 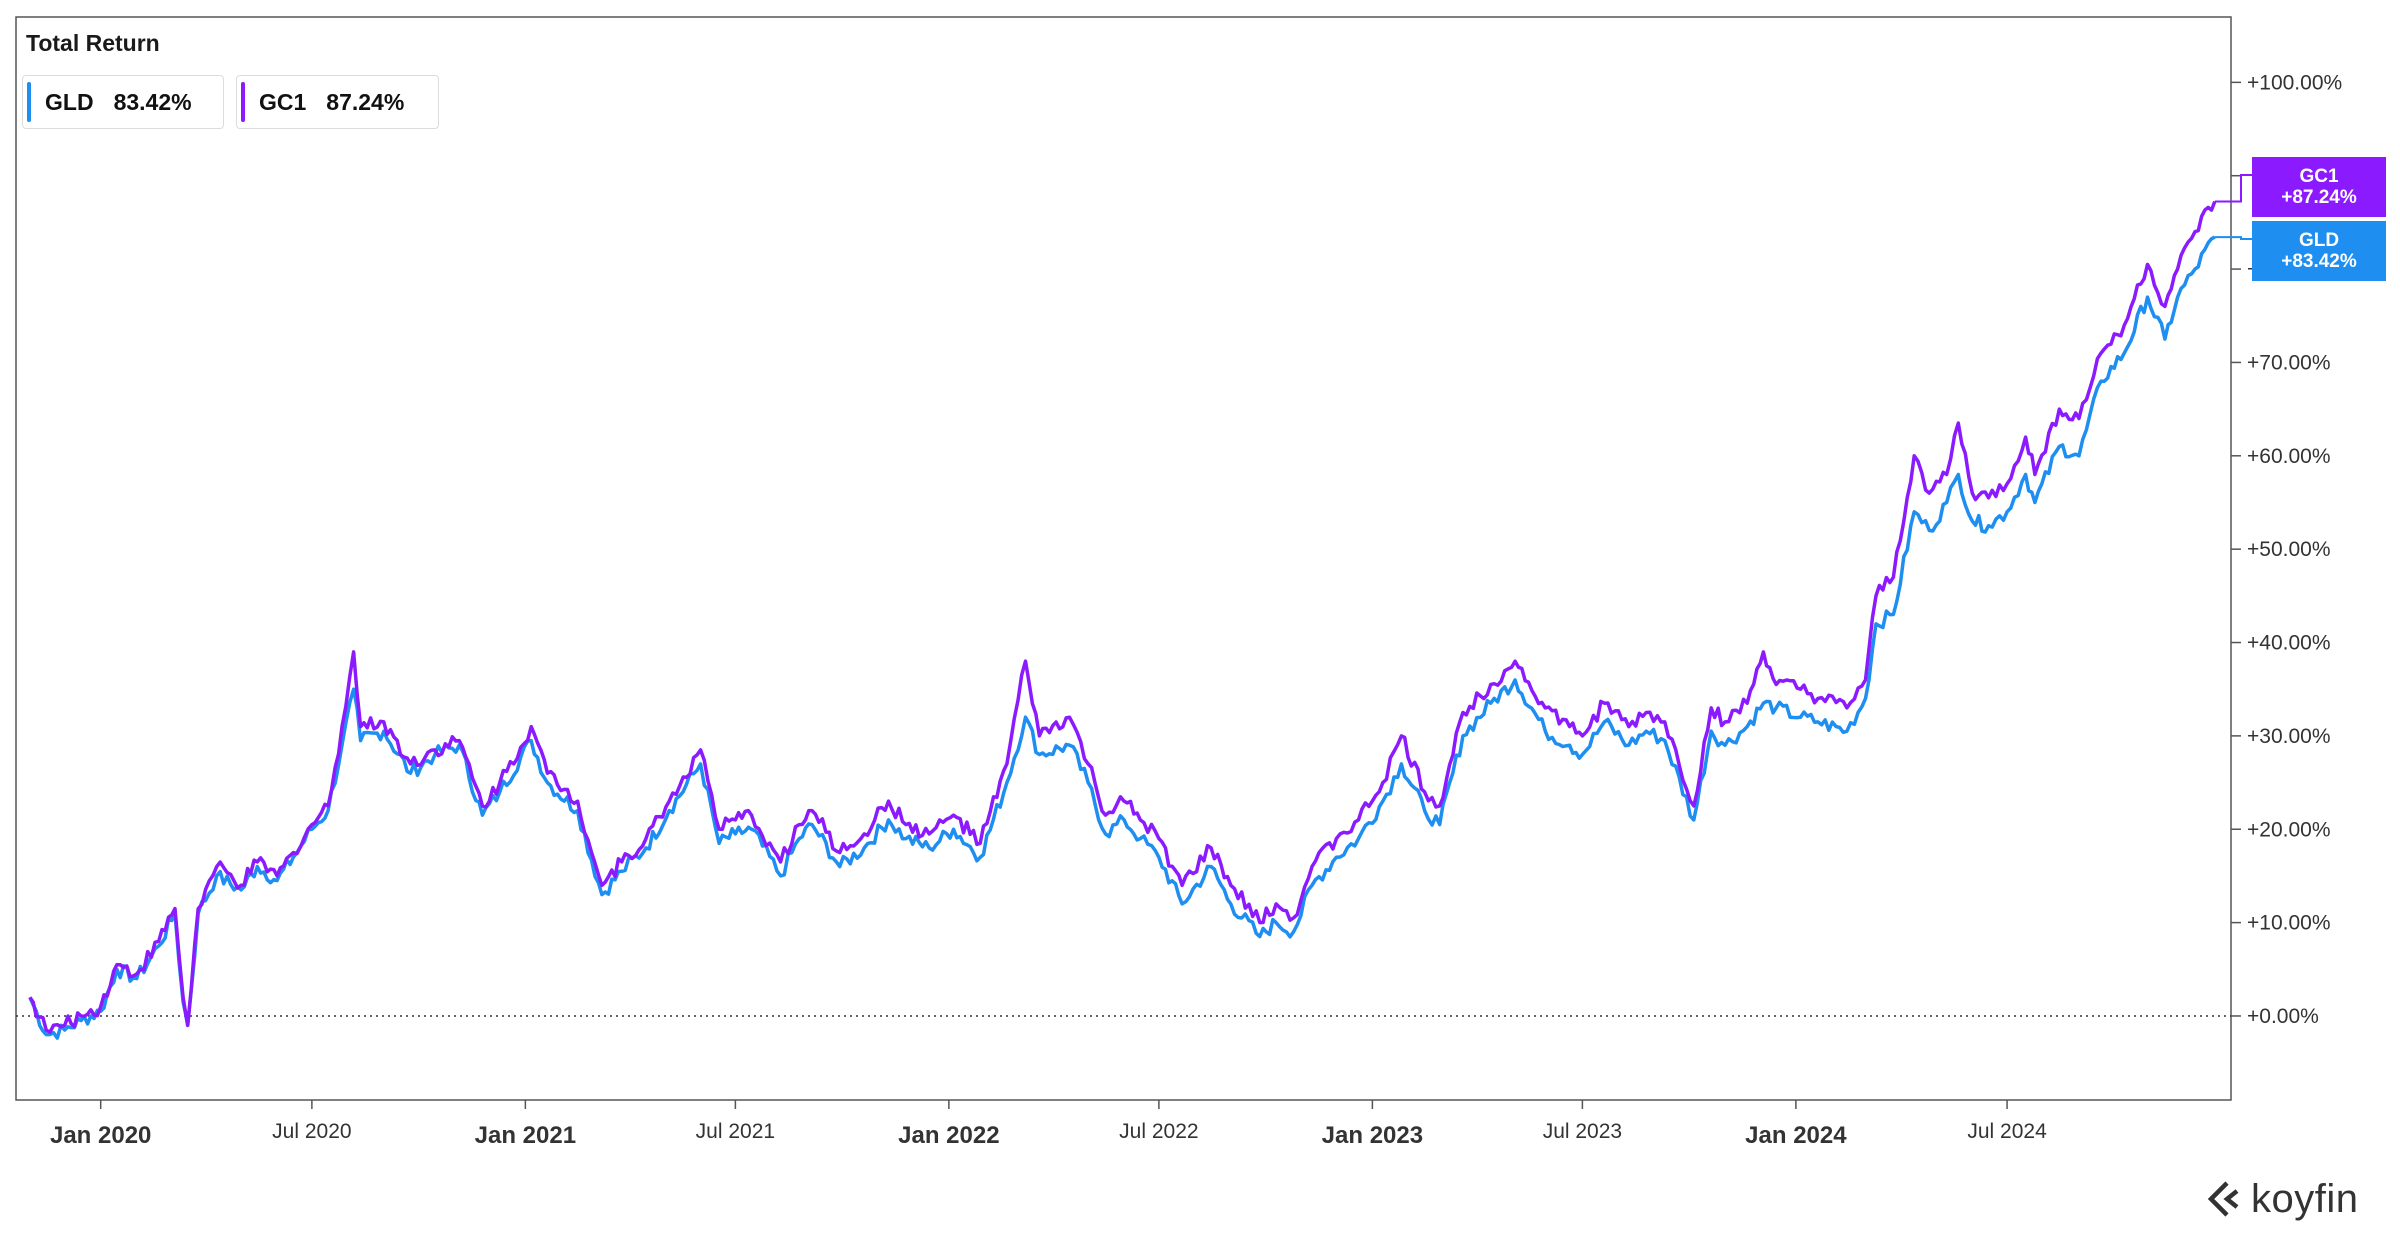 I want to click on y-tick-label: +40.00%, so click(x=2289, y=643).